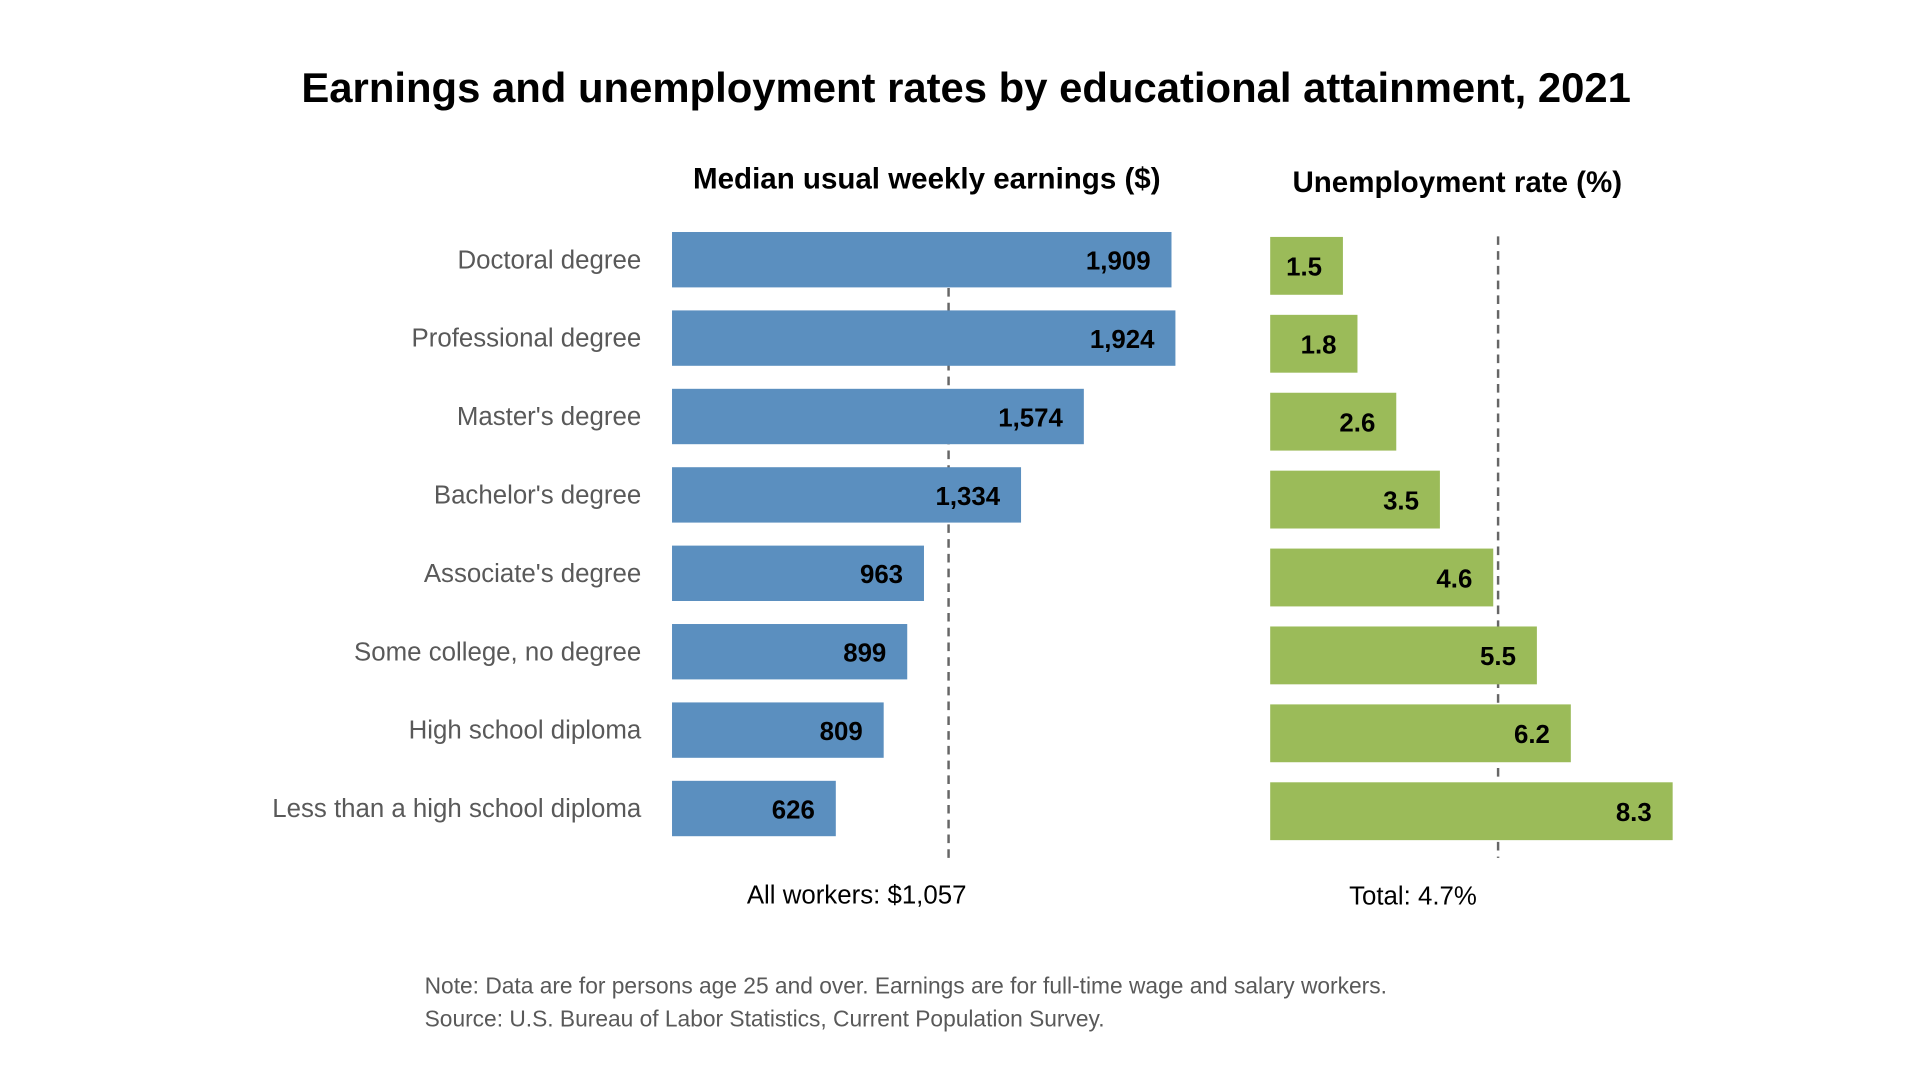 This screenshot has height=1089, width=1920. Describe the element at coordinates (1357, 424) in the screenshot. I see `unemployment-value-label: 2.6` at that location.